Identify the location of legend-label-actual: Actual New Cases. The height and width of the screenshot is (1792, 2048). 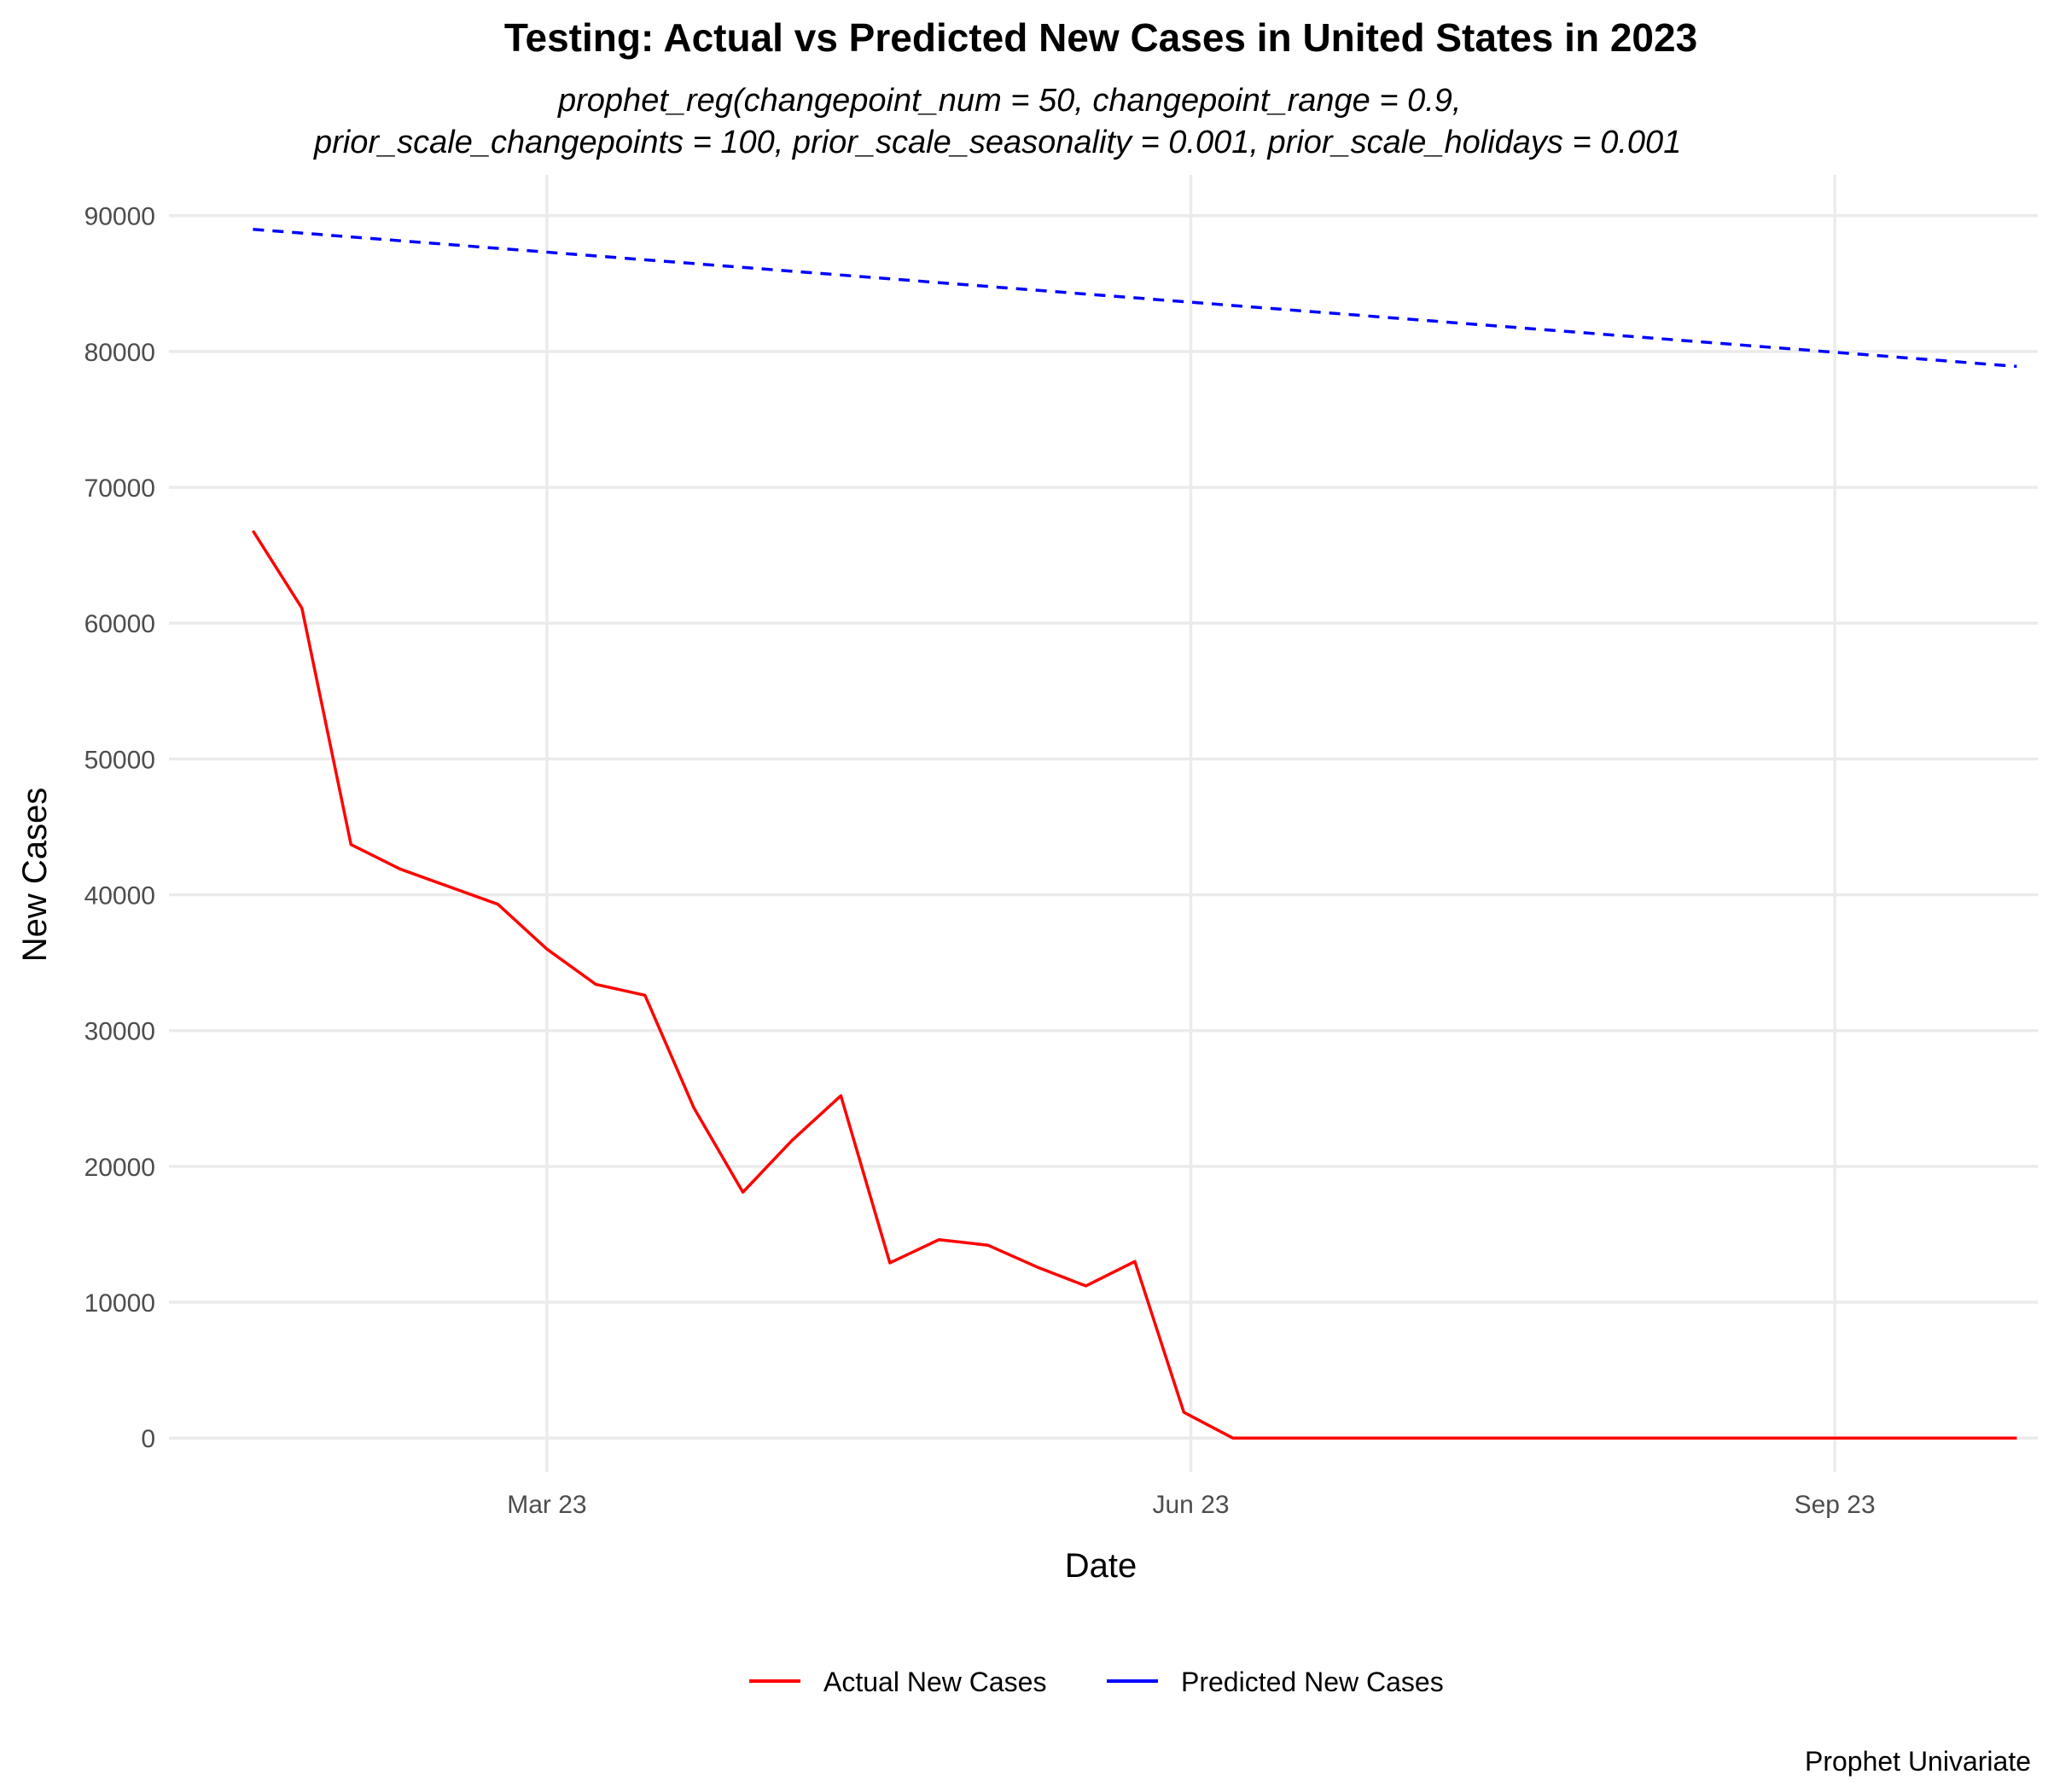
(935, 1682).